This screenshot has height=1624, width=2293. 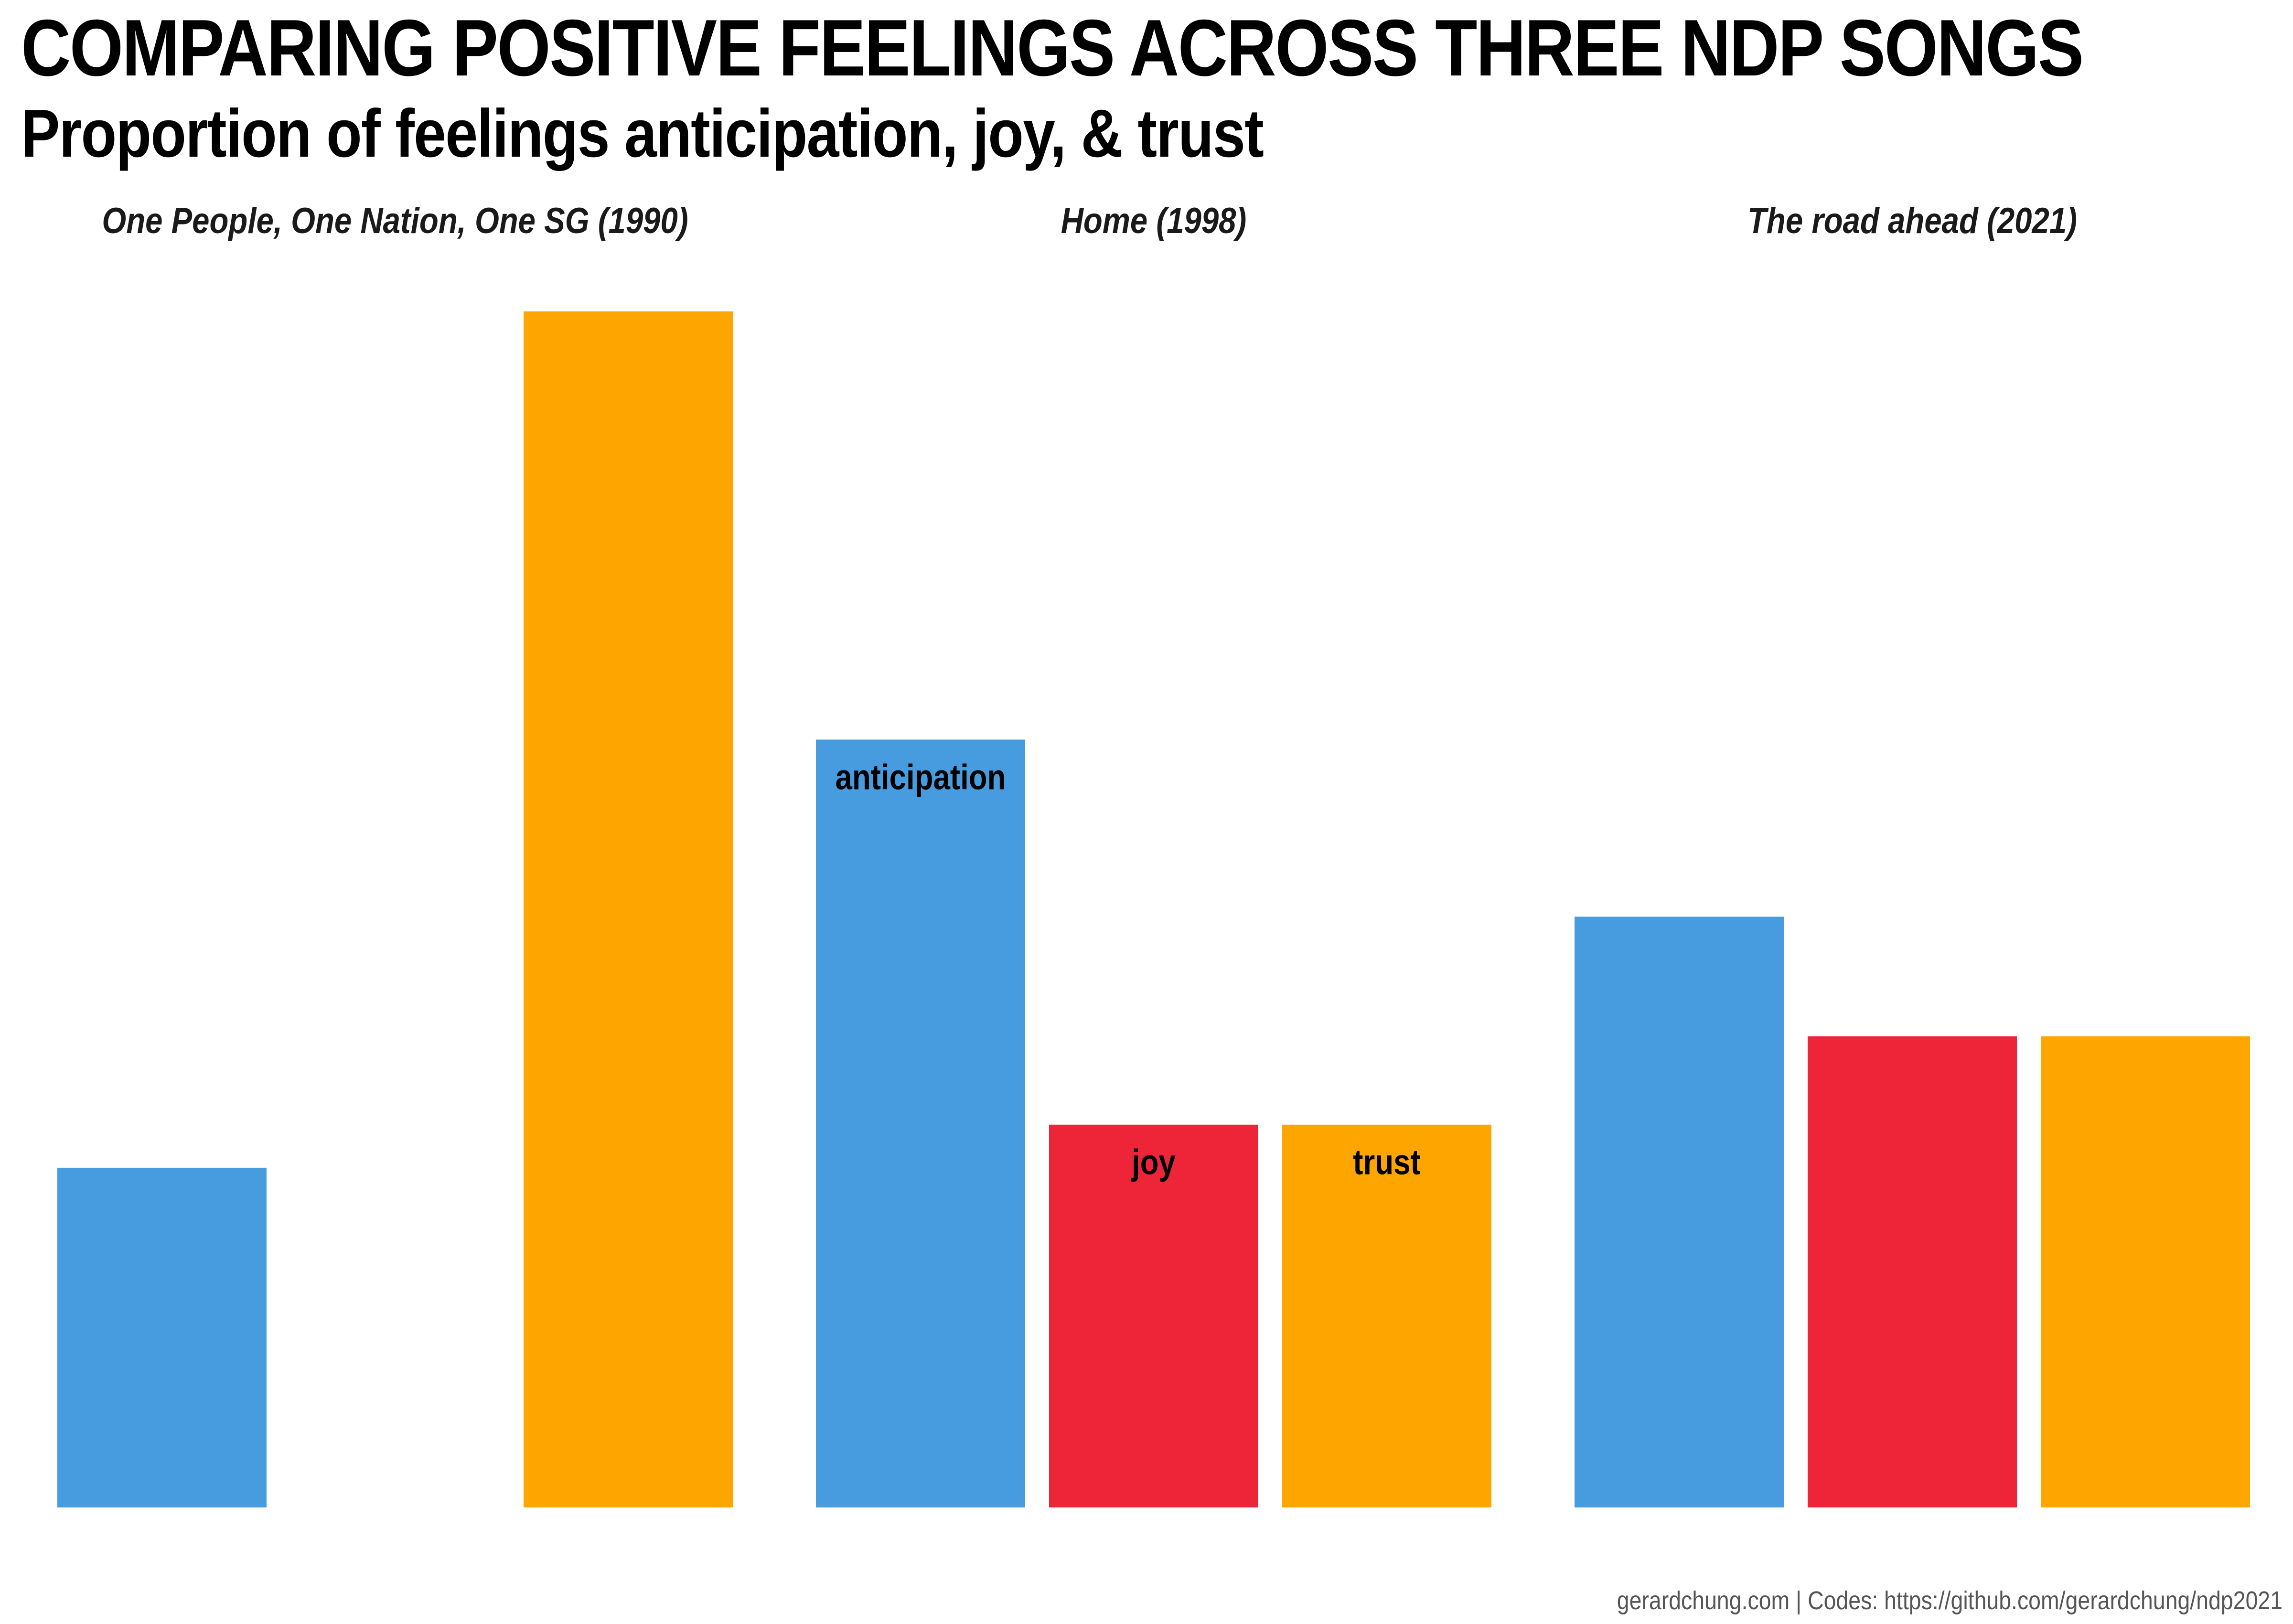 I want to click on panel-title: Home (1998), so click(x=1154, y=221).